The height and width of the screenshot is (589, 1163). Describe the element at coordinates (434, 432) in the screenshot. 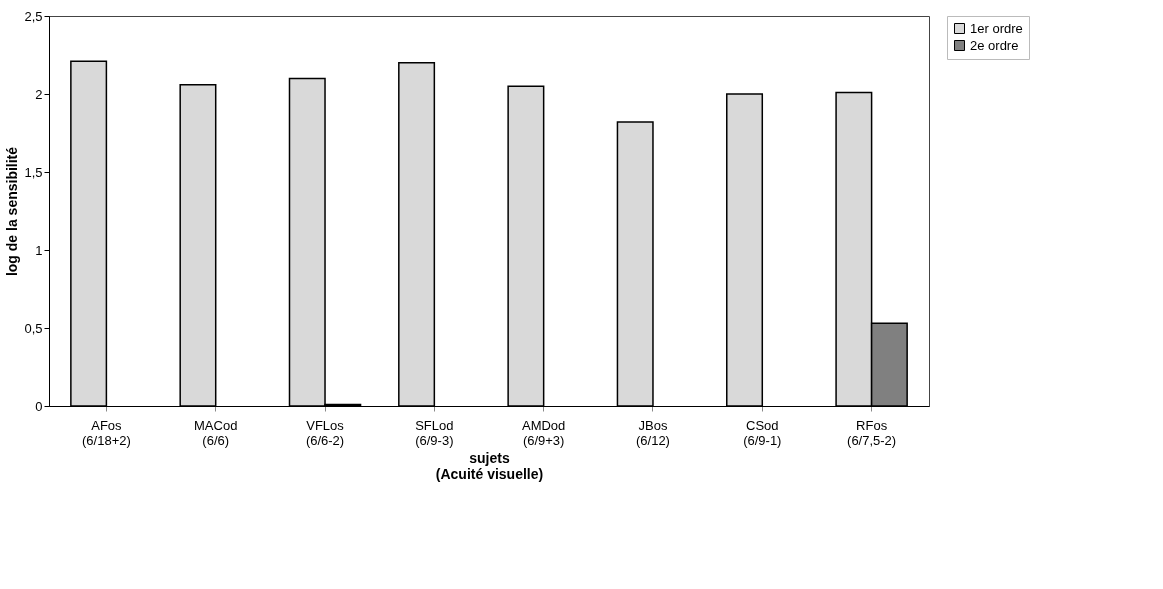

I see `x-tick-label: SFLod (6/9-3)` at that location.